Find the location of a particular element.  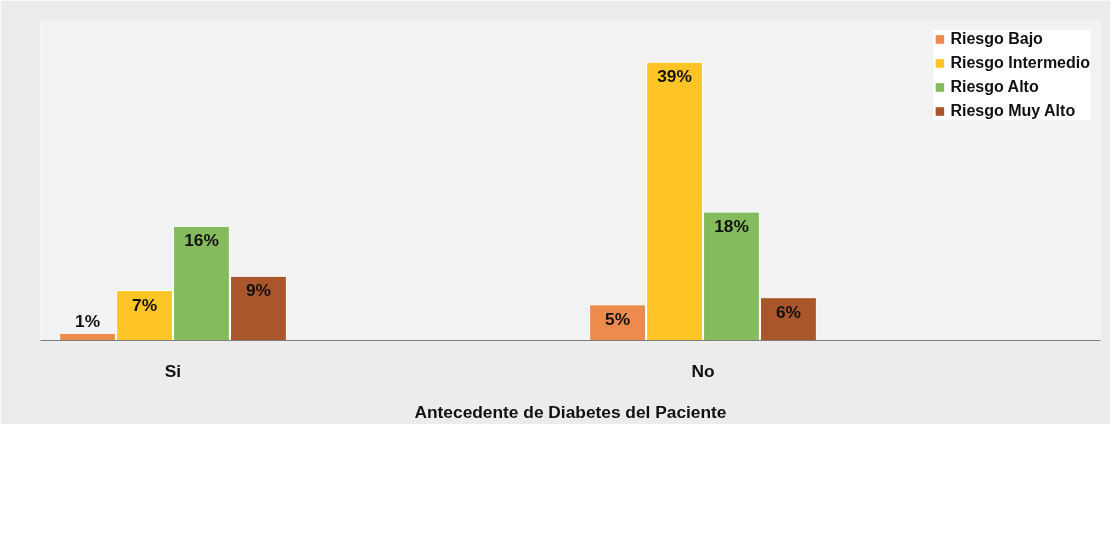

legend-label: Riesgo Alto is located at coordinates (994, 87).